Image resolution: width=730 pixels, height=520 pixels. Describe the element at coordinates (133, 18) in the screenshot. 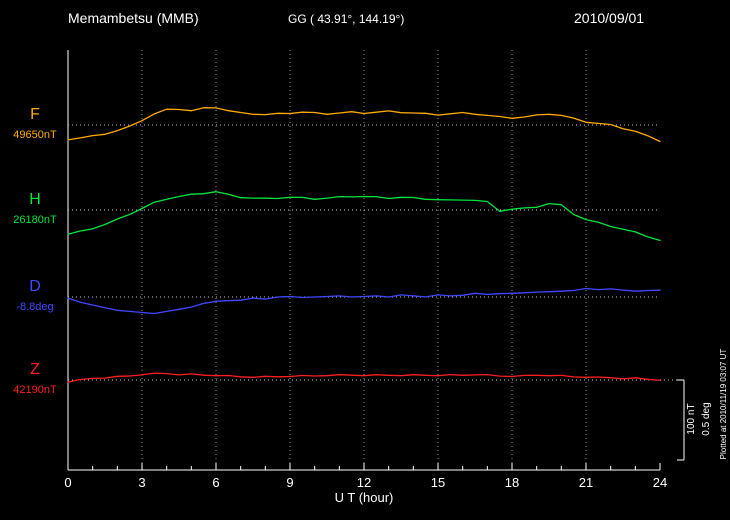

I see `station-title: Memambetsu (MMB)` at that location.